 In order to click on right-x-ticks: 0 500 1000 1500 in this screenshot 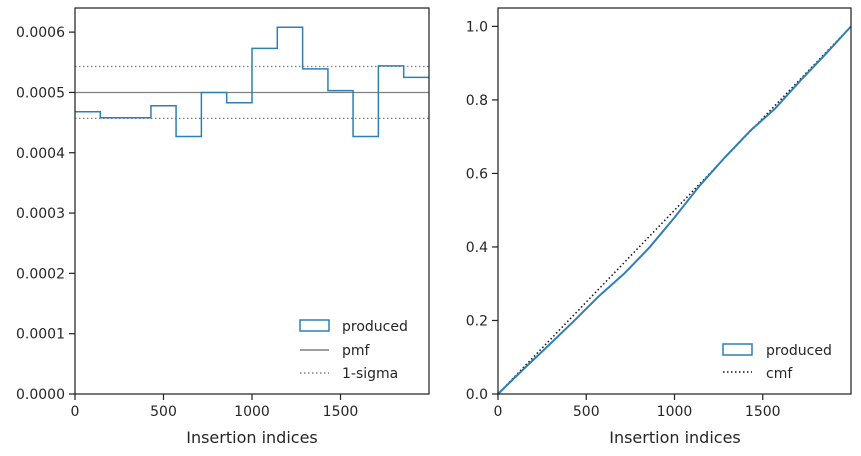, I will do `click(637, 407)`.